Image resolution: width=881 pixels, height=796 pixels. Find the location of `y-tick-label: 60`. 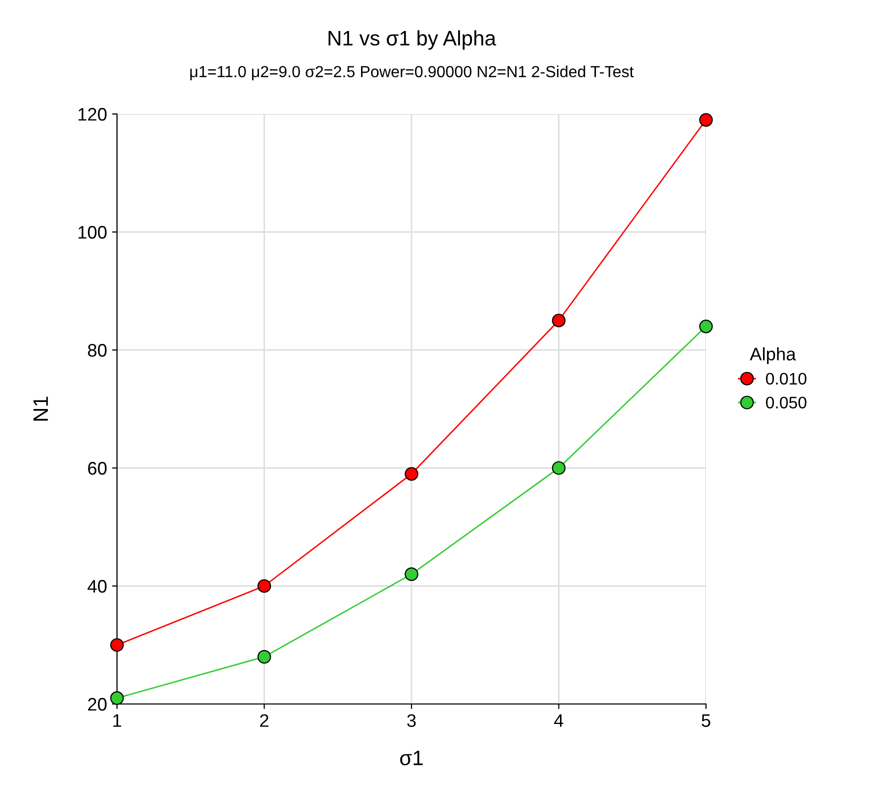

y-tick-label: 60 is located at coordinates (97, 468).